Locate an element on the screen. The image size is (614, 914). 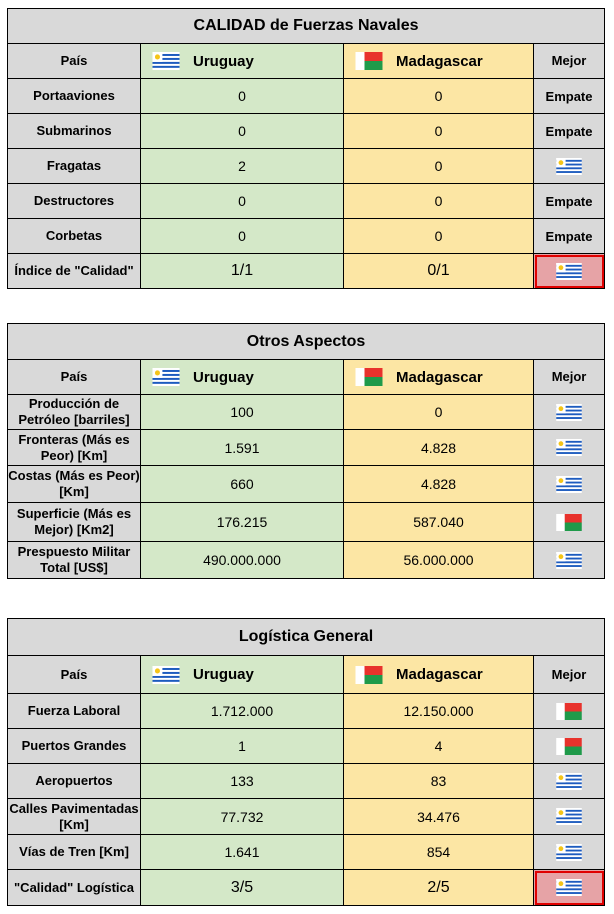
row-label: Corbetas is located at coordinates (74, 236).